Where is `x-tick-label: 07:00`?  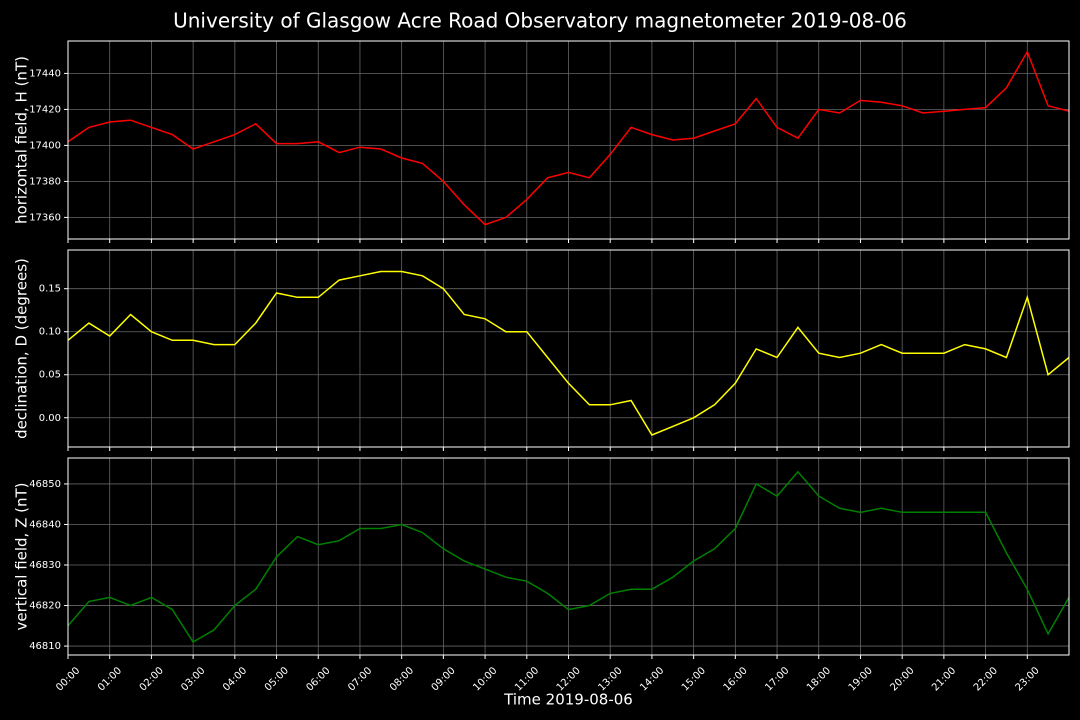
x-tick-label: 07:00 is located at coordinates (360, 679).